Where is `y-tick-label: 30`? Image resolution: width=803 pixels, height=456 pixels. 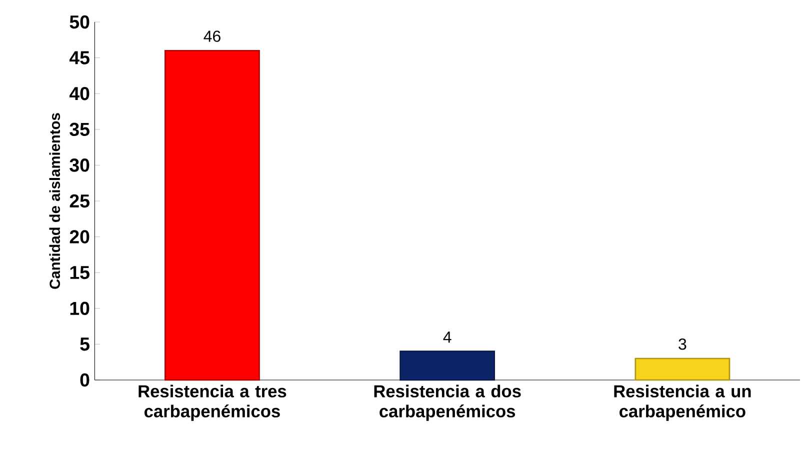
y-tick-label: 30 is located at coordinates (80, 165).